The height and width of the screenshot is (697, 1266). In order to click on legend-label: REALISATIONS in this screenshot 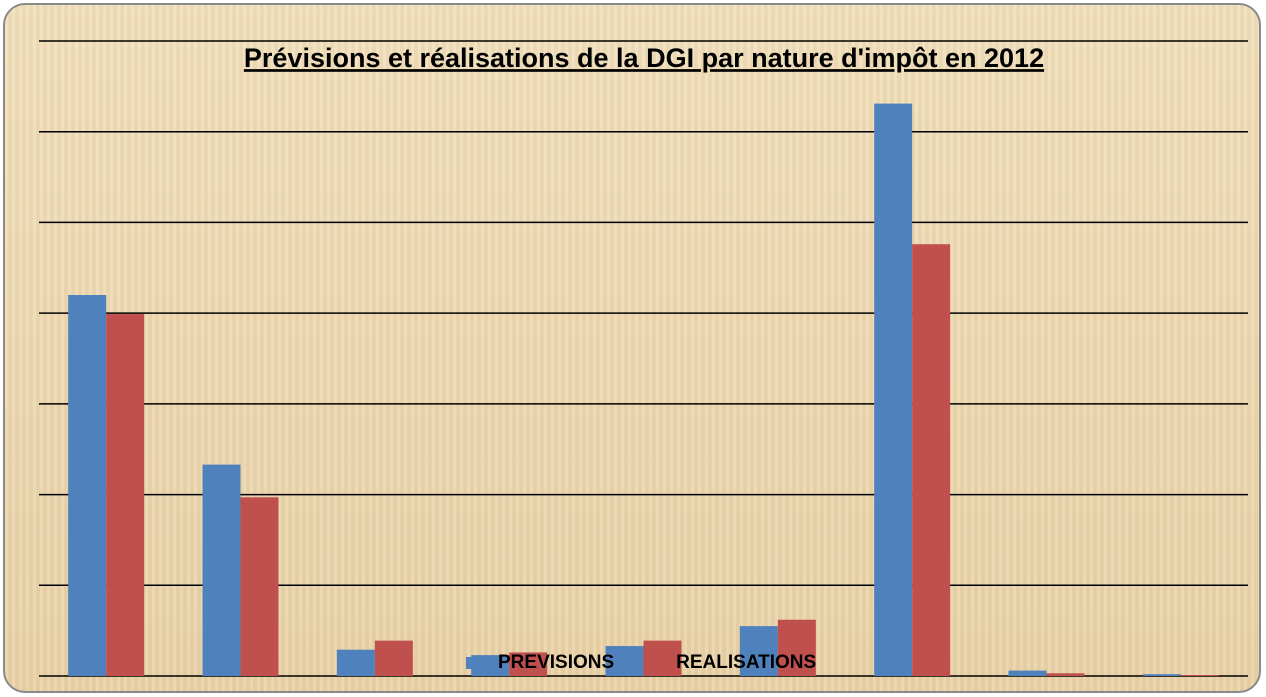, I will do `click(746, 662)`.